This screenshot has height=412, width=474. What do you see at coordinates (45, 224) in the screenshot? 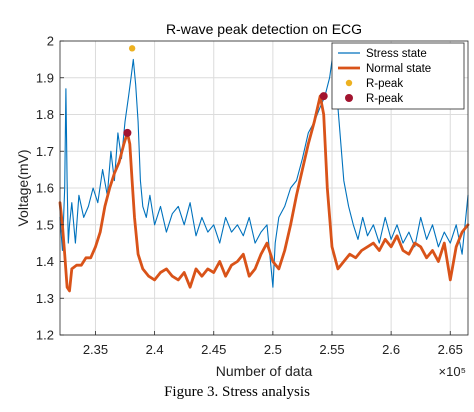
I see `y-tick-label: 1.5` at bounding box center [45, 224].